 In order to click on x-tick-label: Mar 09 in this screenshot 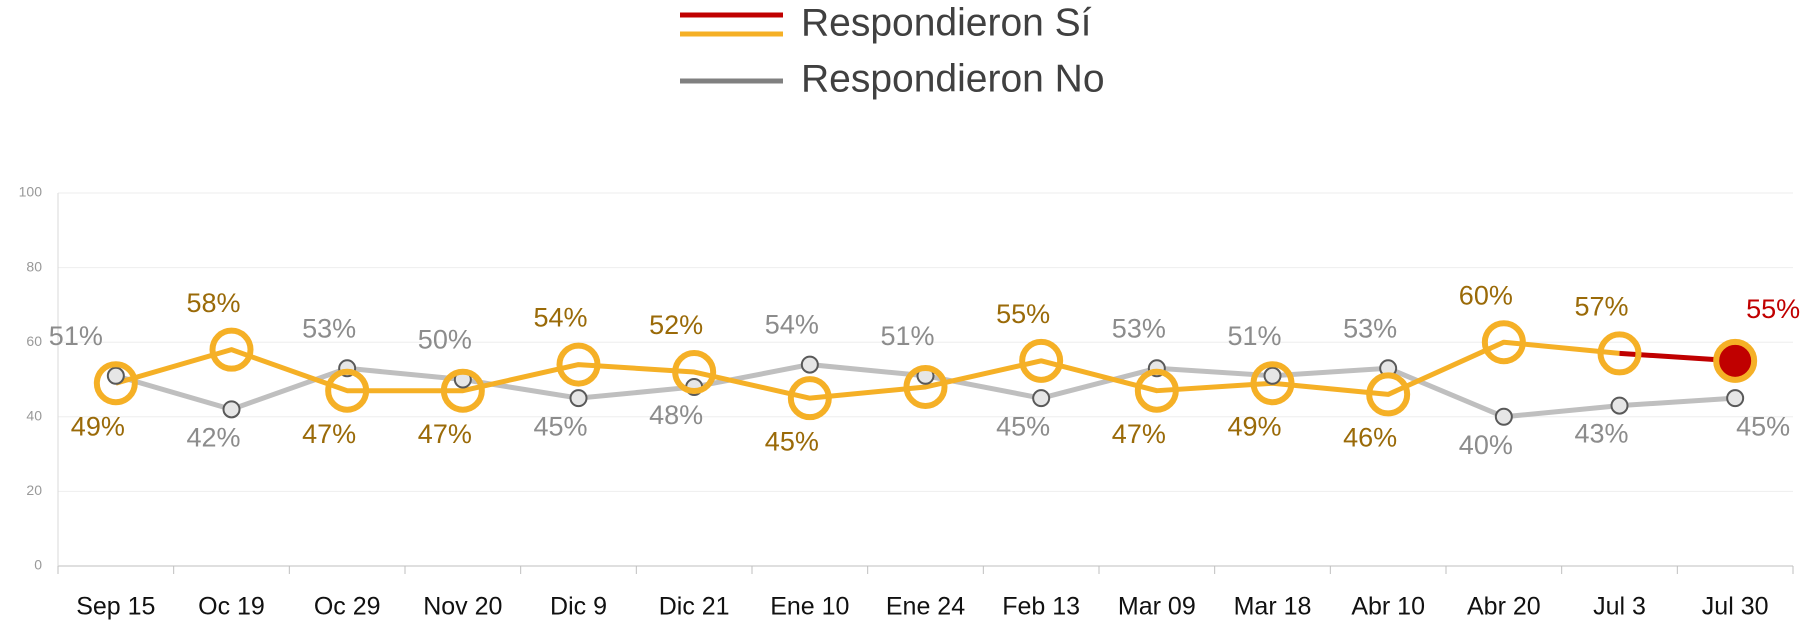, I will do `click(1157, 607)`.